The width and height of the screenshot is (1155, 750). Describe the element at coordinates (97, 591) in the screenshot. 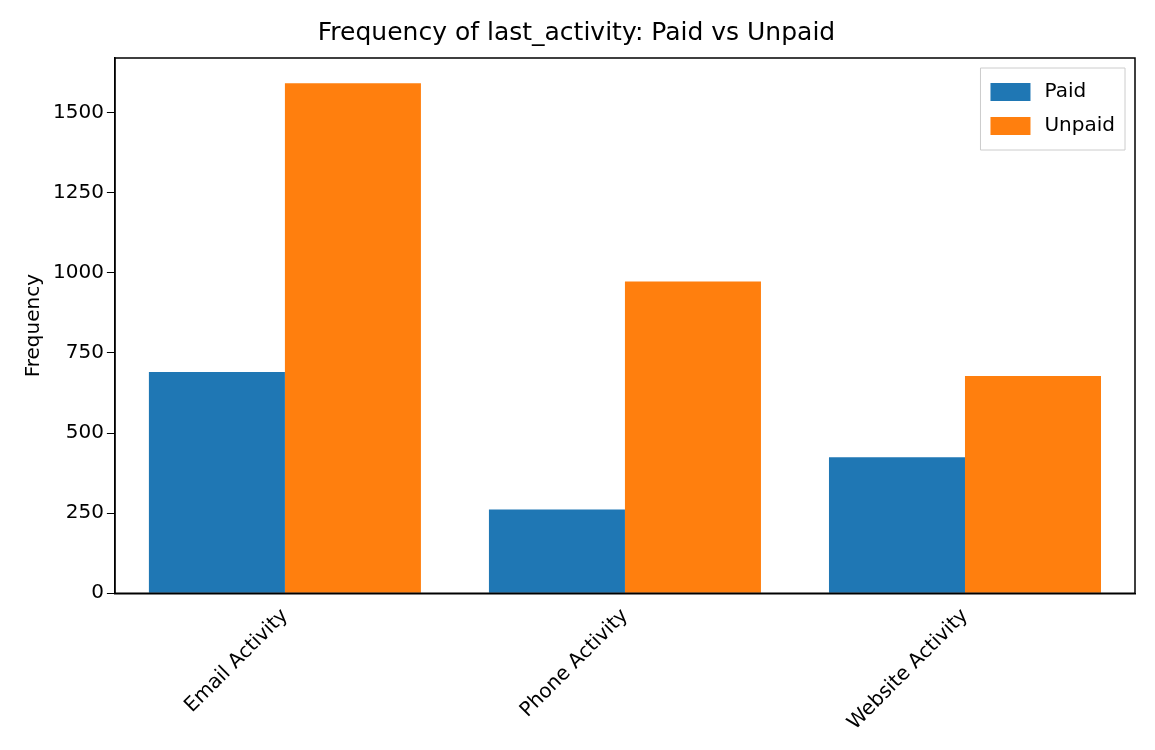

I see `y-tick-label: 0` at that location.